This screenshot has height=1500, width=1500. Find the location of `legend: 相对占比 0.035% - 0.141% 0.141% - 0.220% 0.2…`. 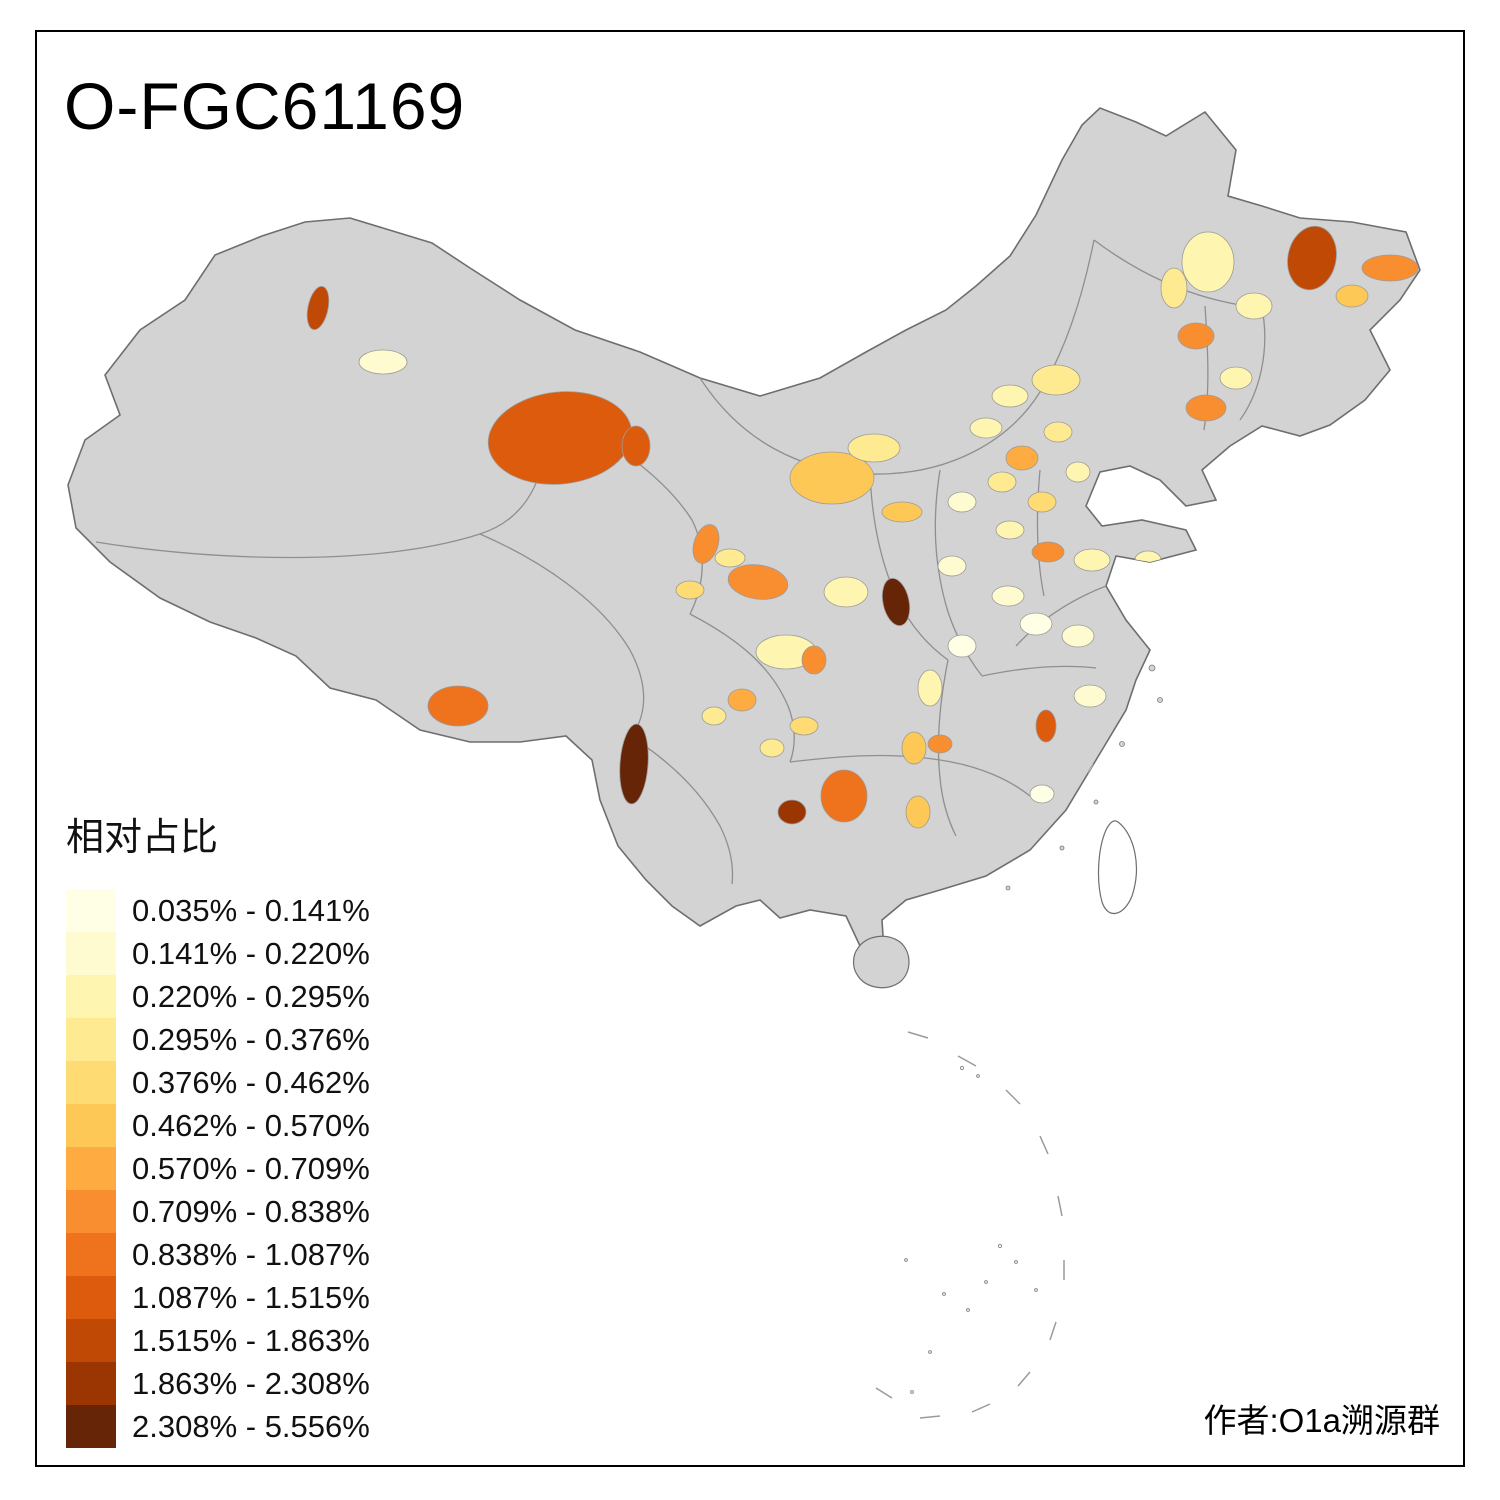

legend: 相对占比 0.035% - 0.141% 0.141% - 0.220% 0.2… is located at coordinates (218, 1127).